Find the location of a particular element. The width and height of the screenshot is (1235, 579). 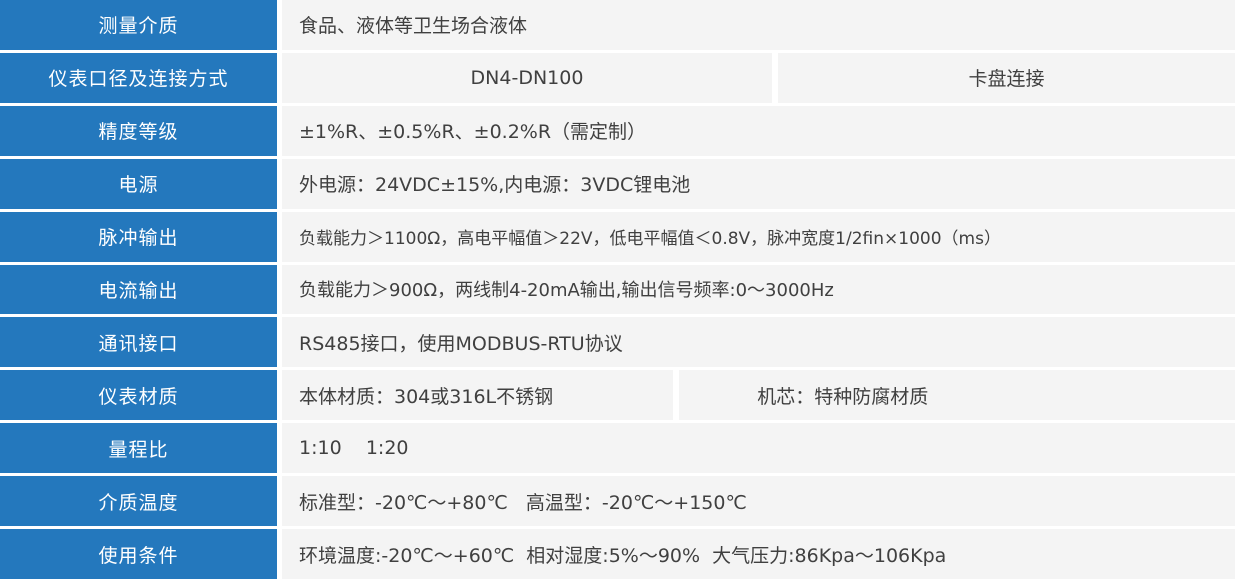

row-label: 脉冲输出 is located at coordinates (138, 236).